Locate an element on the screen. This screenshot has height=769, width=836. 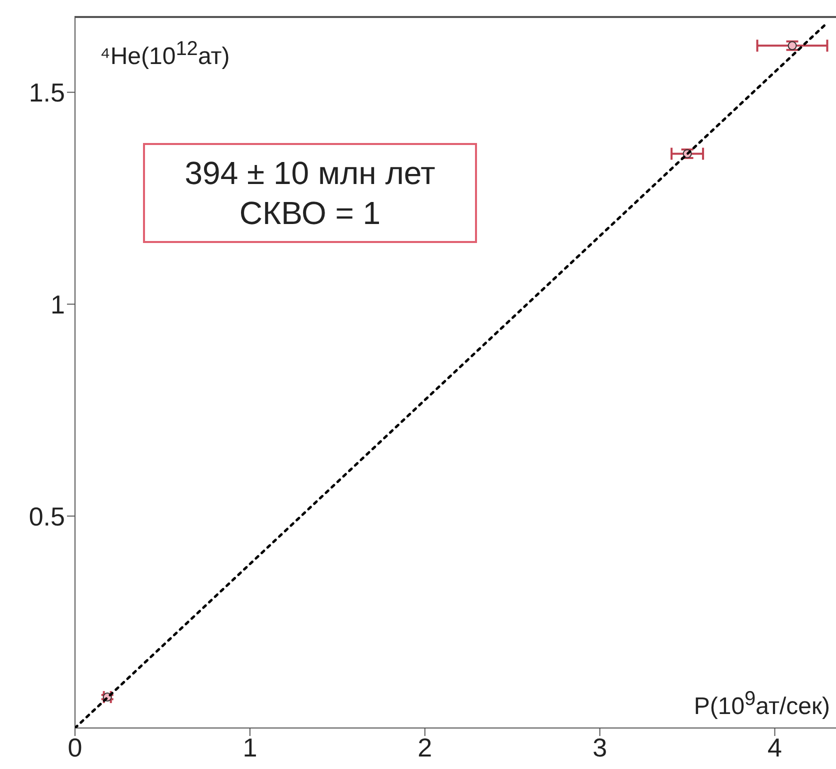
y-tick-label: 1.5 is located at coordinates (46, 93).